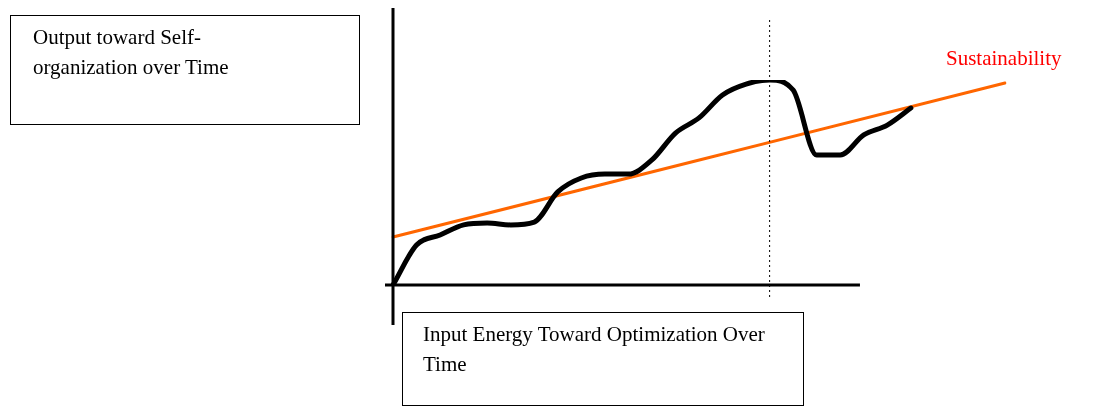 Image resolution: width=1103 pixels, height=408 pixels. Describe the element at coordinates (603, 359) in the screenshot. I see `x-axis-title: Input Energy Toward Optimization Over Time` at that location.